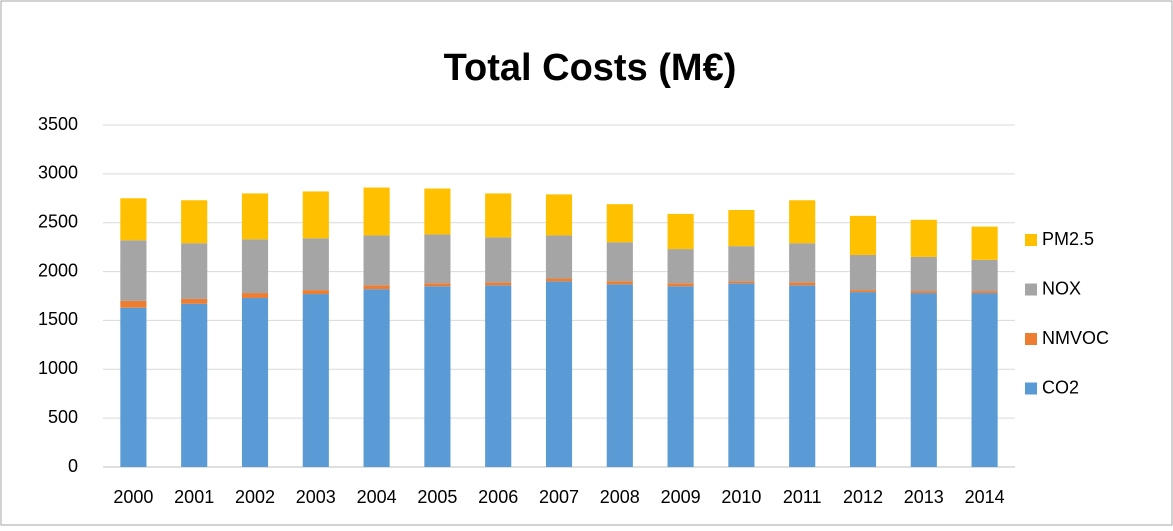 This screenshot has height=531, width=1173. Describe the element at coordinates (437, 497) in the screenshot. I see `x-tick-label: 2005` at that location.